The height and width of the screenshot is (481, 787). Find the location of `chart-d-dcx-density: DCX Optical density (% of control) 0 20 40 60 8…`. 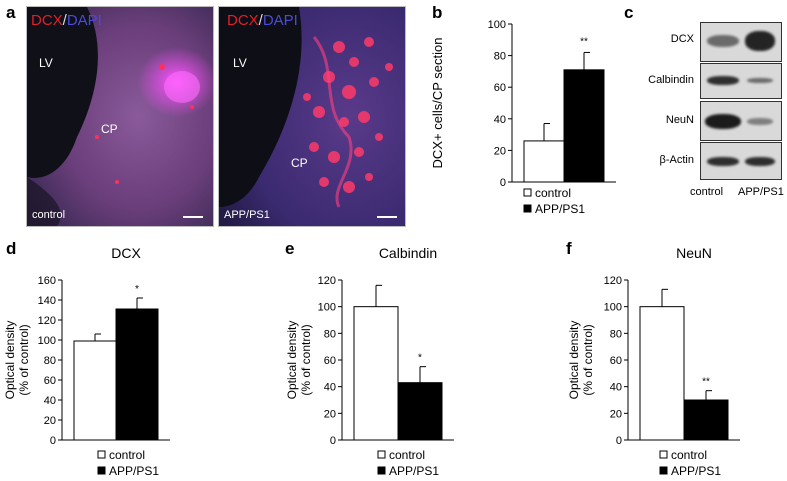

chart-d-dcx-density: DCX Optical density (% of control) 0 20 40 60 8… is located at coordinates (86, 361).